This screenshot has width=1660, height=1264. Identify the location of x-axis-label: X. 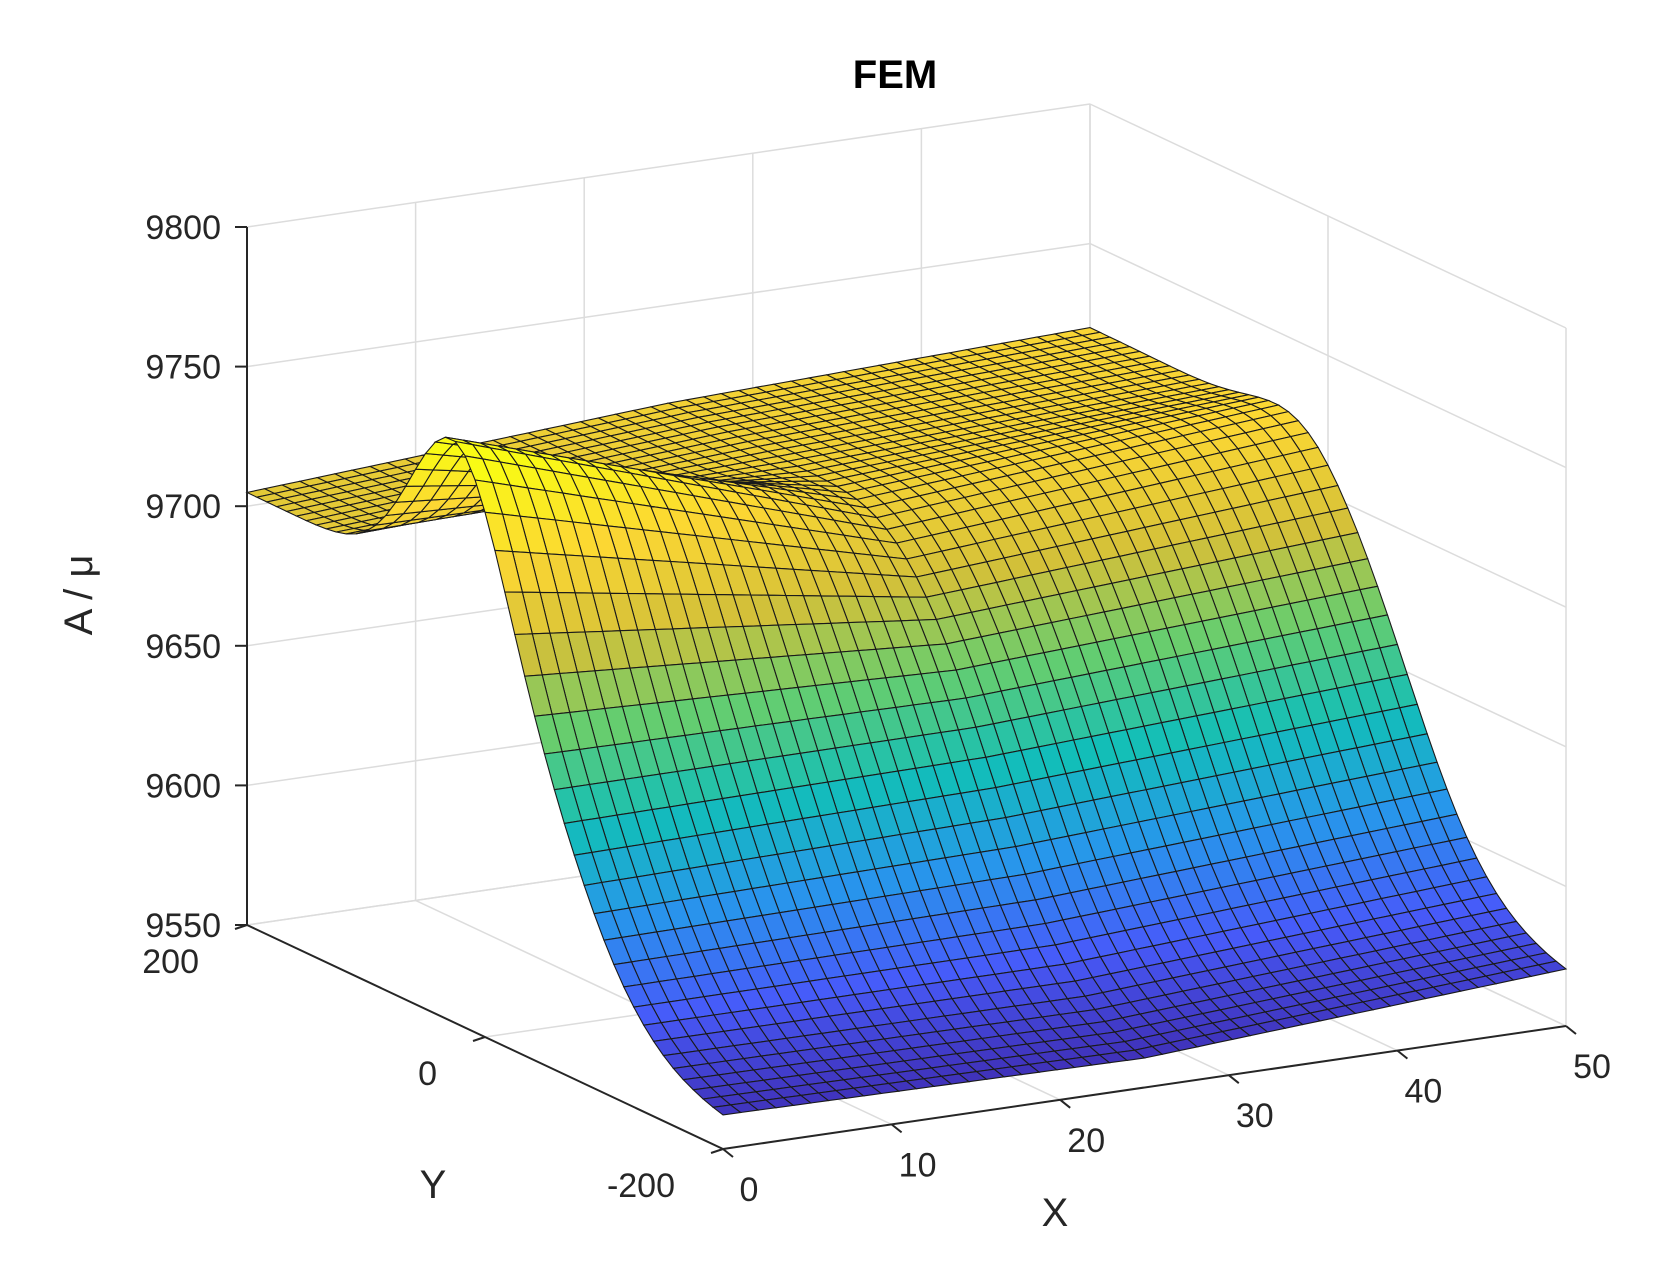
(1055, 1213).